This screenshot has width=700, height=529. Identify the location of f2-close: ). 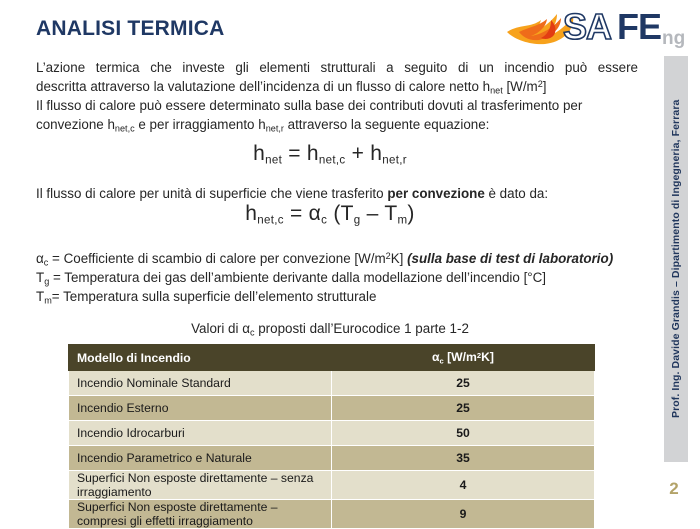
(411, 213).